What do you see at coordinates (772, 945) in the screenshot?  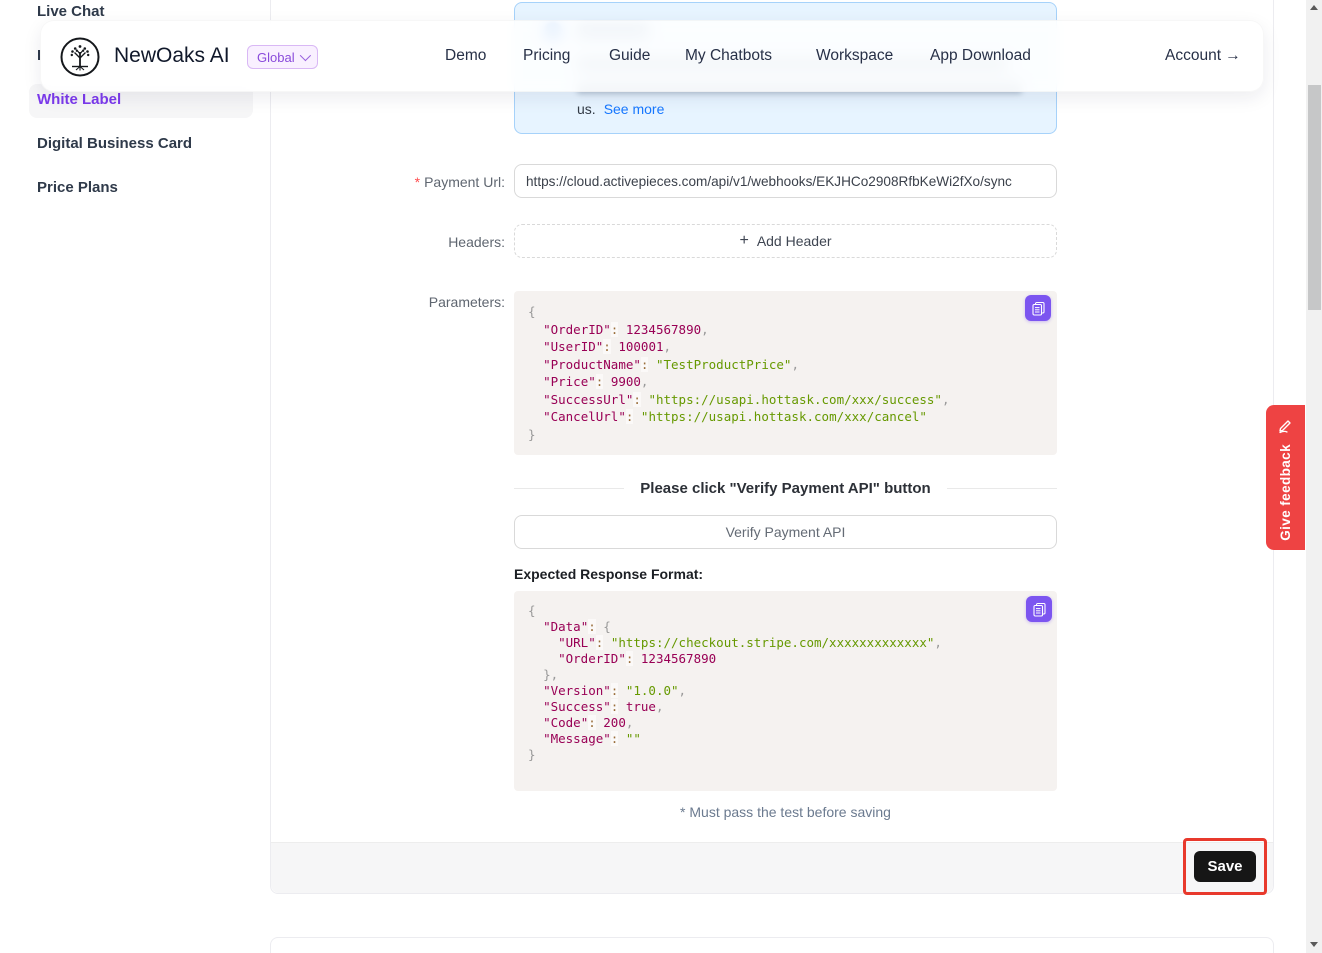 I see `next-section-card` at bounding box center [772, 945].